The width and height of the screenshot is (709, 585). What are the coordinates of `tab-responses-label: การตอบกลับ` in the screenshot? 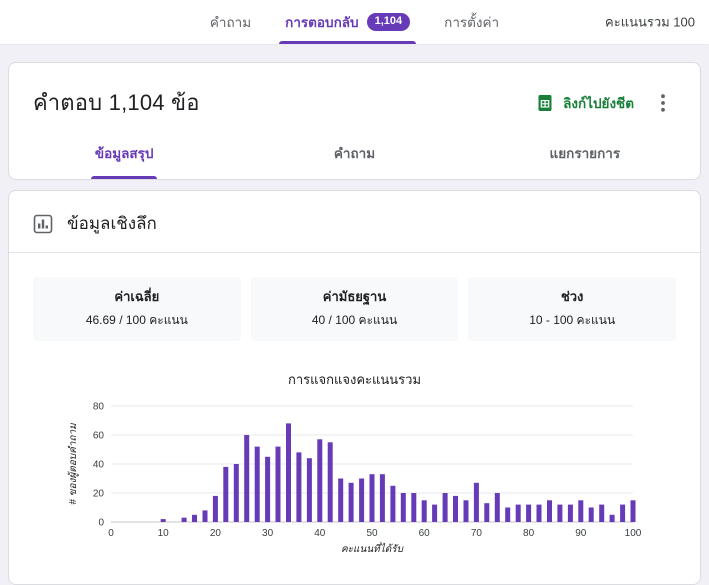 It's located at (322, 22).